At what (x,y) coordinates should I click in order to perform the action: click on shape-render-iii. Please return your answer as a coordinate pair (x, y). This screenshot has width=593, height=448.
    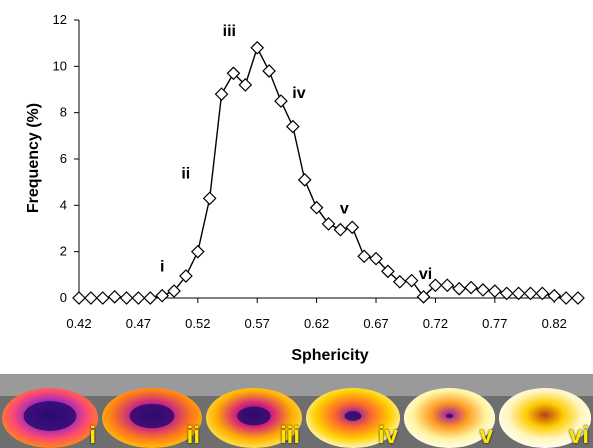
    Looking at the image, I should click on (254, 411).